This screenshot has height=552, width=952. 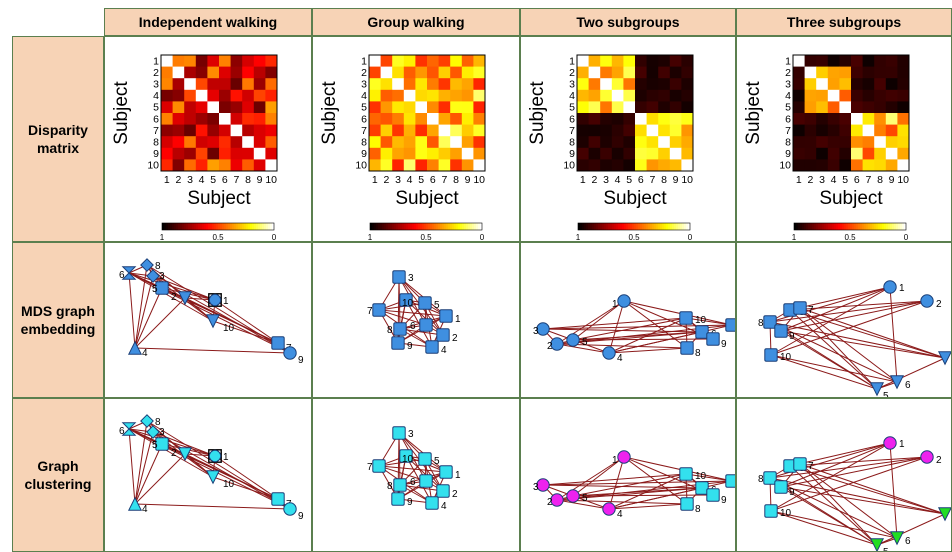 What do you see at coordinates (364, 84) in the screenshot?
I see `matrix-ytick: 3` at bounding box center [364, 84].